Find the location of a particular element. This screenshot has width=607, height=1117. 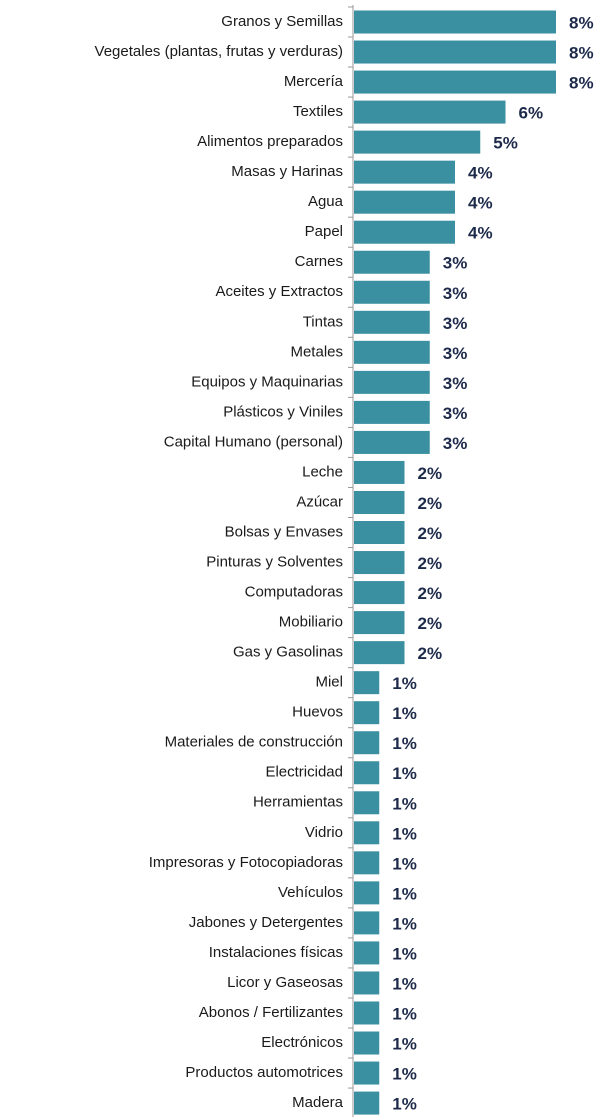

category-label: Azúcar is located at coordinates (319, 501).